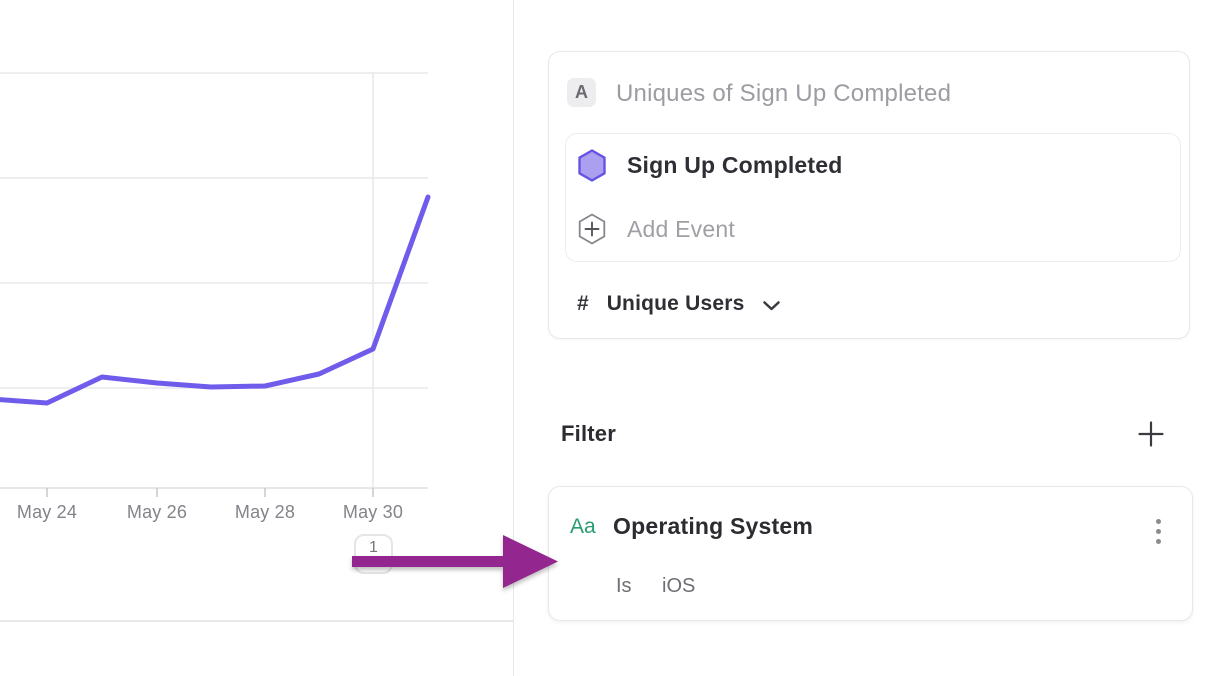  I want to click on filter-card: Aa Operating System Is iOS, so click(870, 553).